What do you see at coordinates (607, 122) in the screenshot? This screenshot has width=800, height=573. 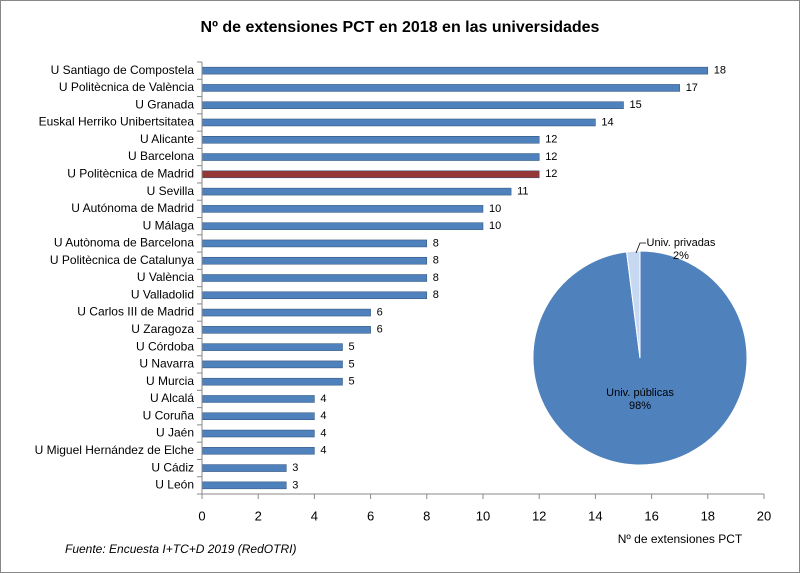 I see `value-label: 14` at bounding box center [607, 122].